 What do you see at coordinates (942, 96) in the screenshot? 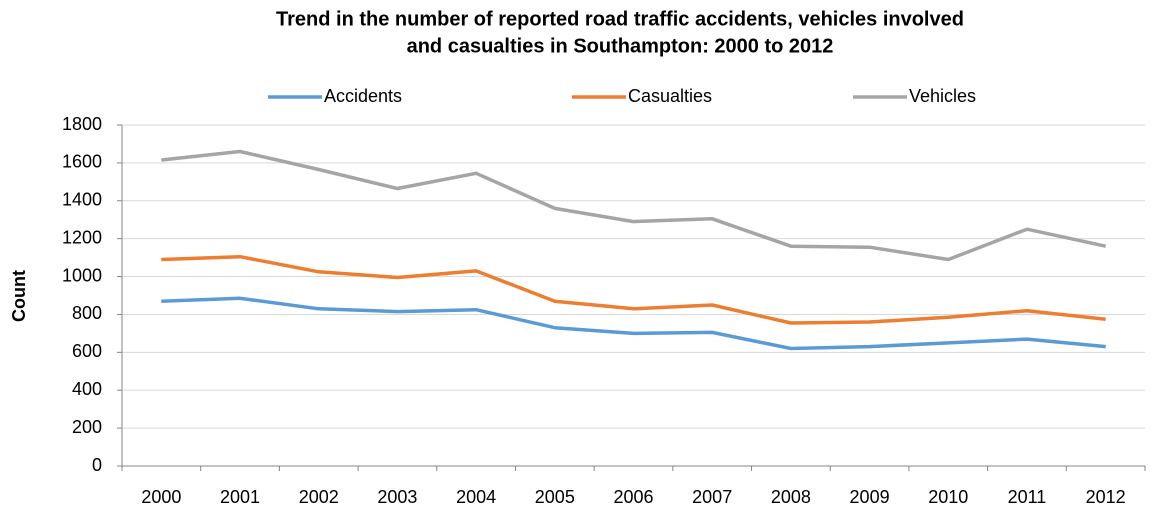
I see `legend-label: Vehicles` at bounding box center [942, 96].